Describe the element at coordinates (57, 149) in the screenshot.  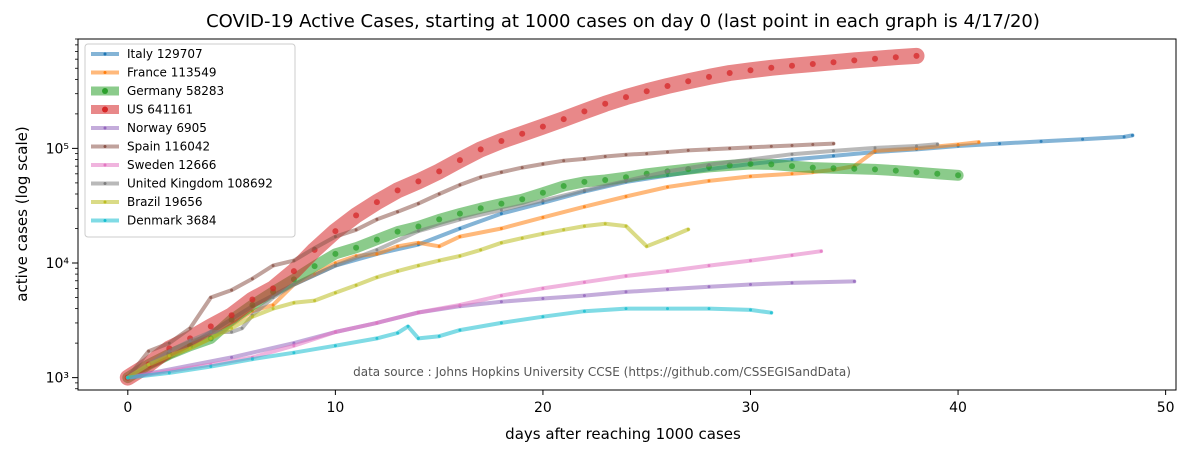
I see `y-tick-label: 10⁵` at that location.